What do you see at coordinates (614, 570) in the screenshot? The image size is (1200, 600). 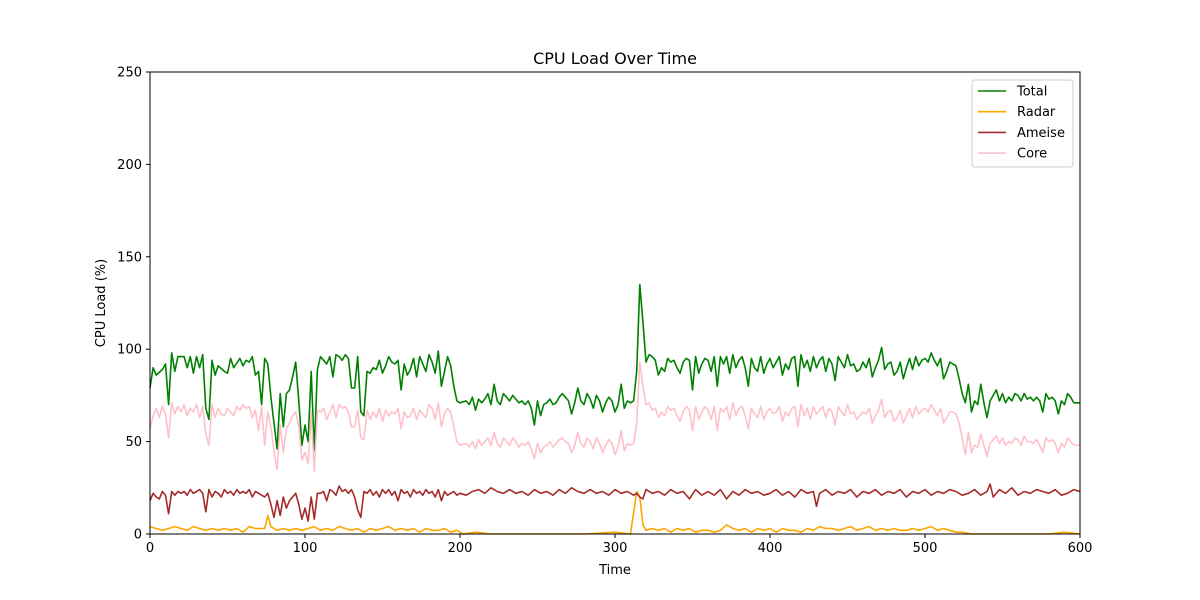 I see `x-axis-label: Time` at bounding box center [614, 570].